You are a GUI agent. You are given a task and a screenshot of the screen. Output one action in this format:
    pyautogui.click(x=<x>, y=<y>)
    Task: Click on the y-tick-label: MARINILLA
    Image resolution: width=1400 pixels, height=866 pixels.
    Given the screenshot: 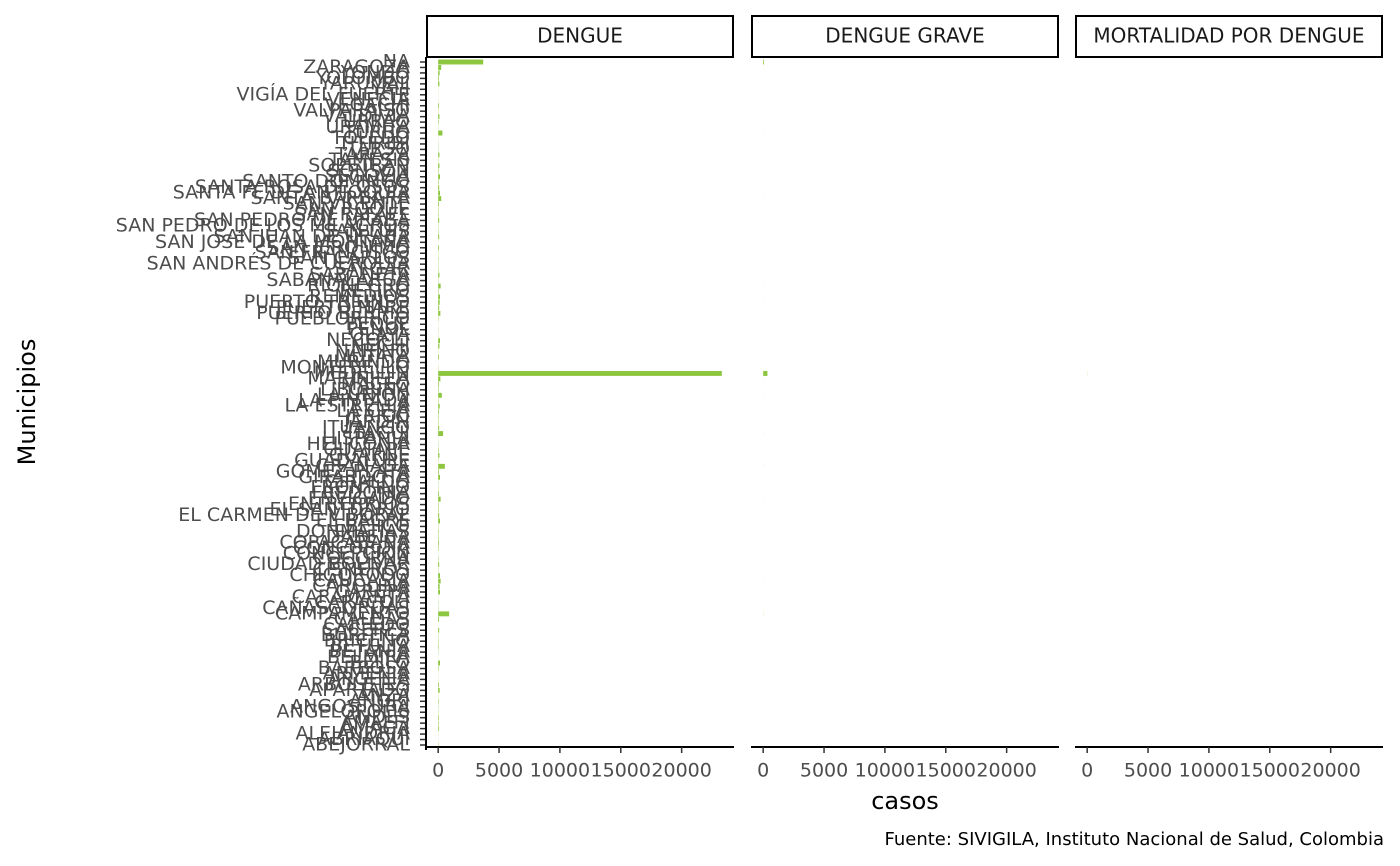 What is the action you would take?
    pyautogui.click(x=358, y=378)
    